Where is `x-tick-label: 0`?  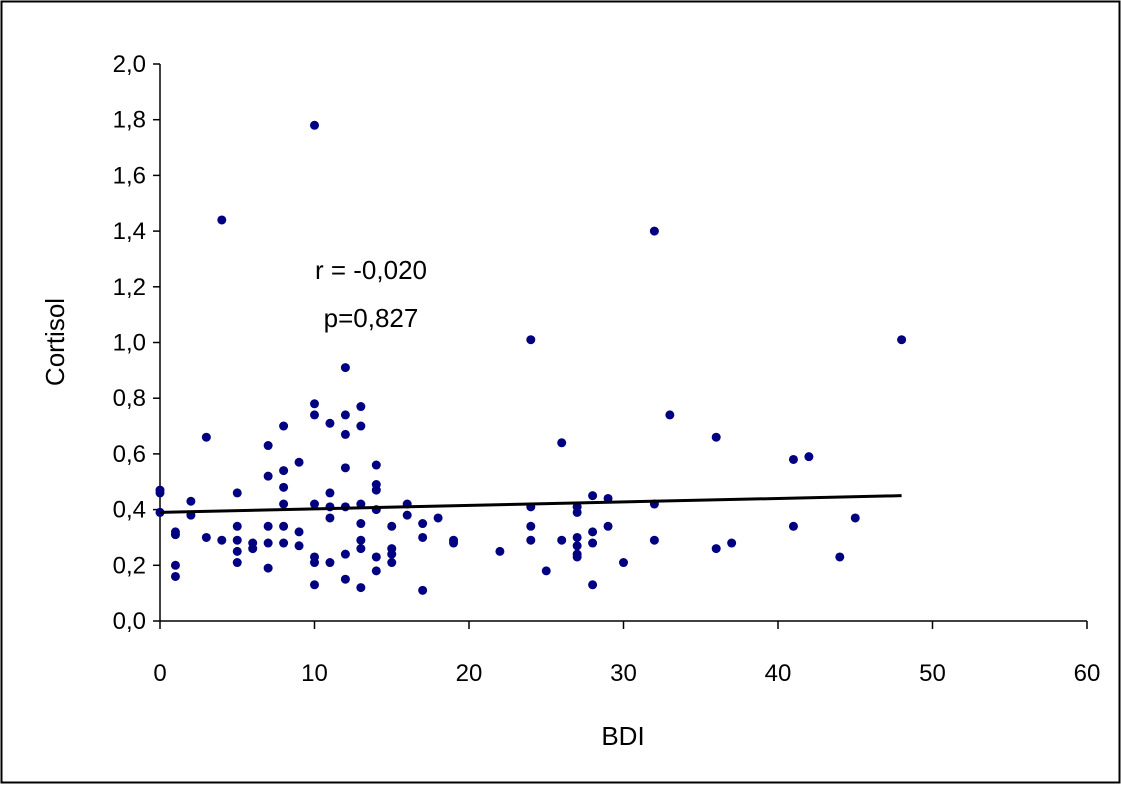
x-tick-label: 0 is located at coordinates (159, 673).